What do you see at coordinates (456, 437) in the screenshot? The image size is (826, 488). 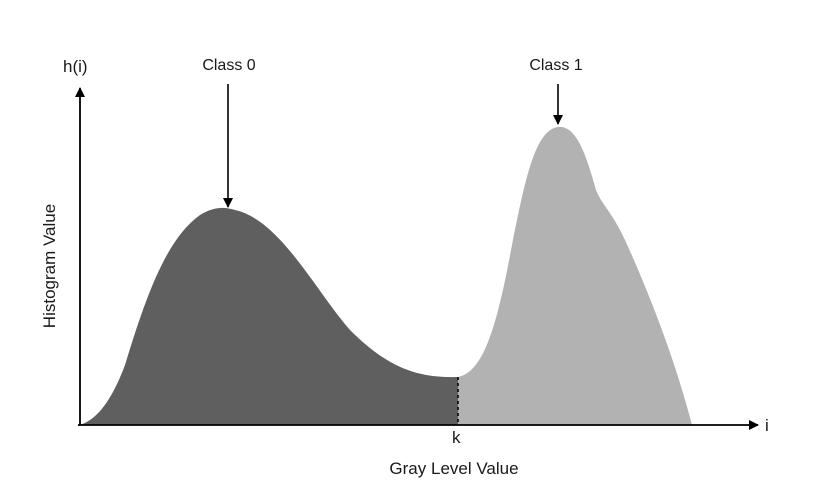 I see `threshold-label: k` at bounding box center [456, 437].